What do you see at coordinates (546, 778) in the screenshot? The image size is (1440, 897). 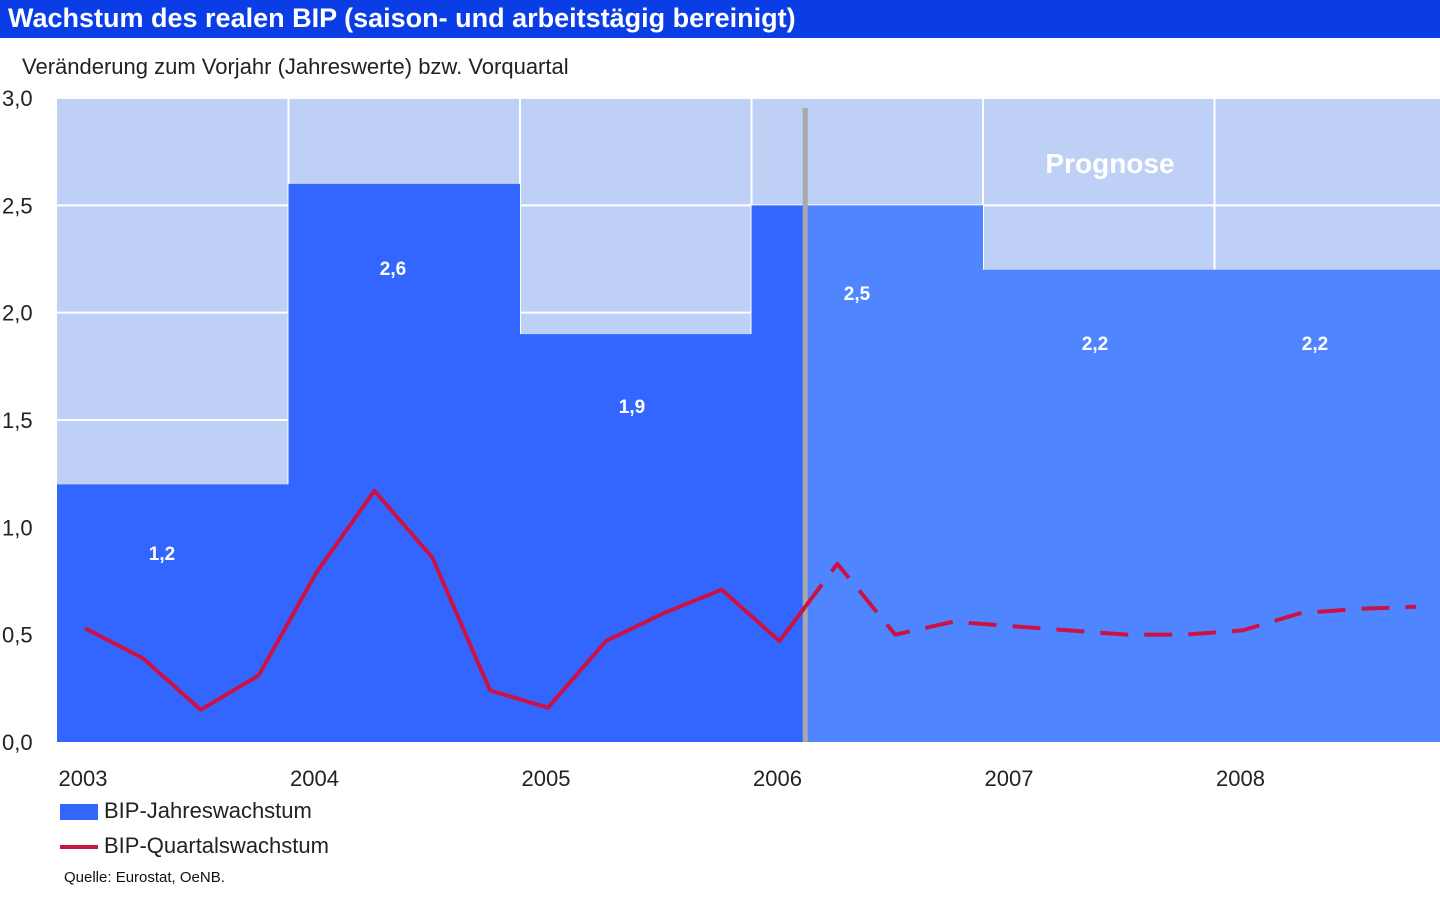 I see `x-tick-label-2005: 2005` at bounding box center [546, 778].